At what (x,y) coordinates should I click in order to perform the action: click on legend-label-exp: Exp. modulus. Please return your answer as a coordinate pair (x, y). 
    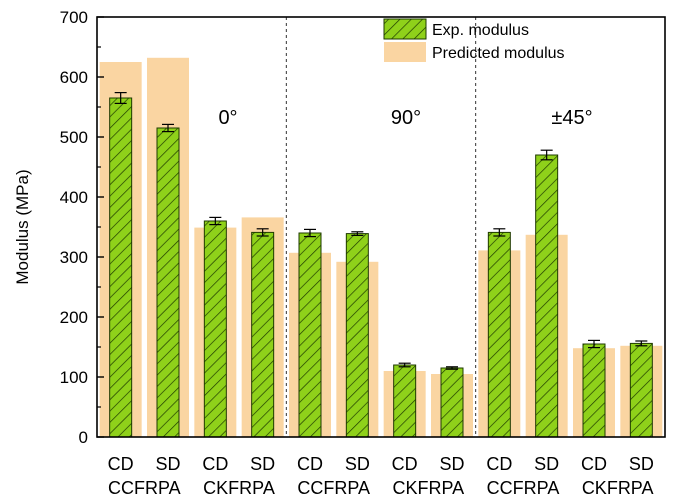
    Looking at the image, I should click on (480, 30).